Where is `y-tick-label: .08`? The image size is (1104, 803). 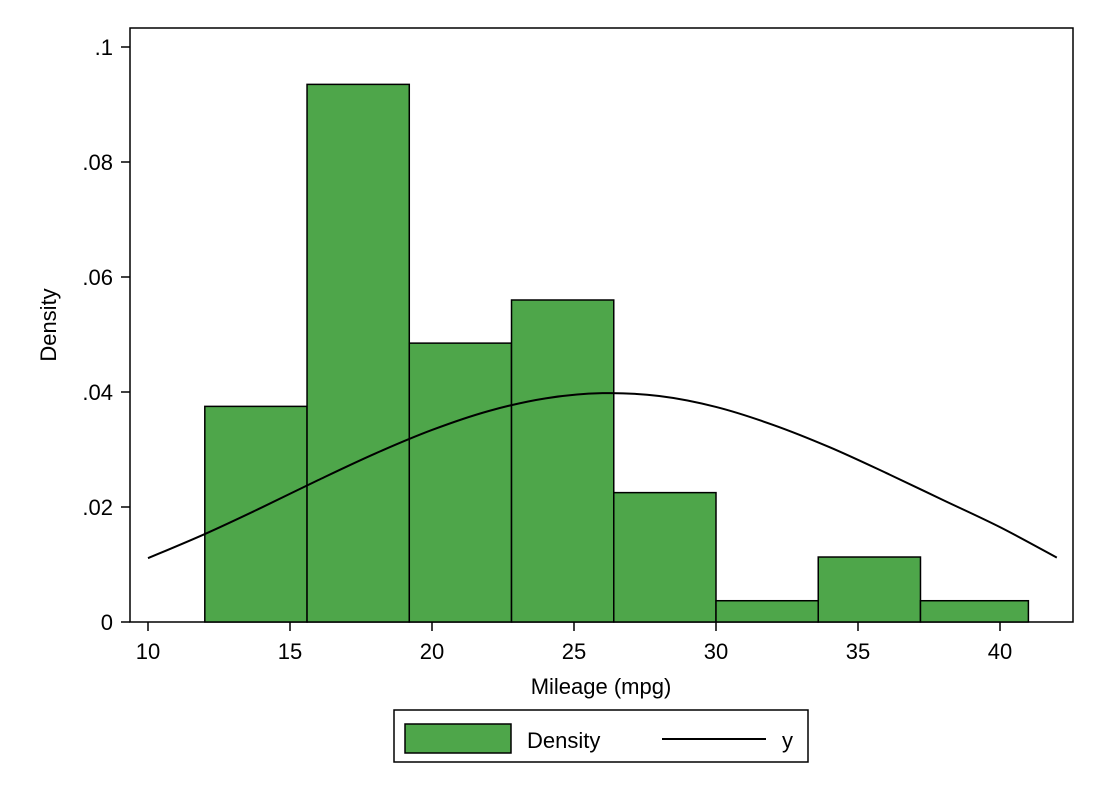
y-tick-label: .08 is located at coordinates (97, 162).